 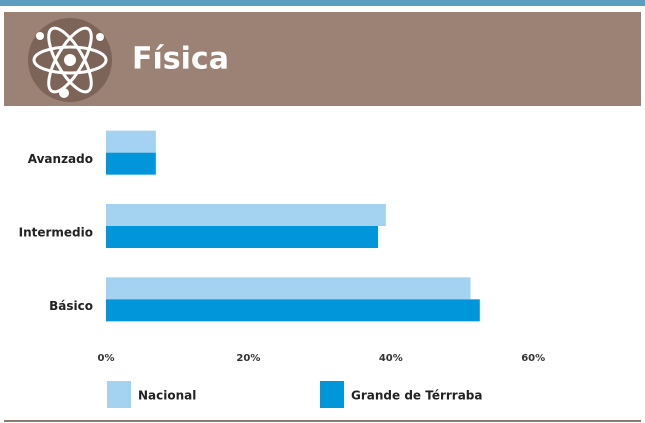 What do you see at coordinates (56, 233) in the screenshot?
I see `y-tick-label: Intermedio` at bounding box center [56, 233].